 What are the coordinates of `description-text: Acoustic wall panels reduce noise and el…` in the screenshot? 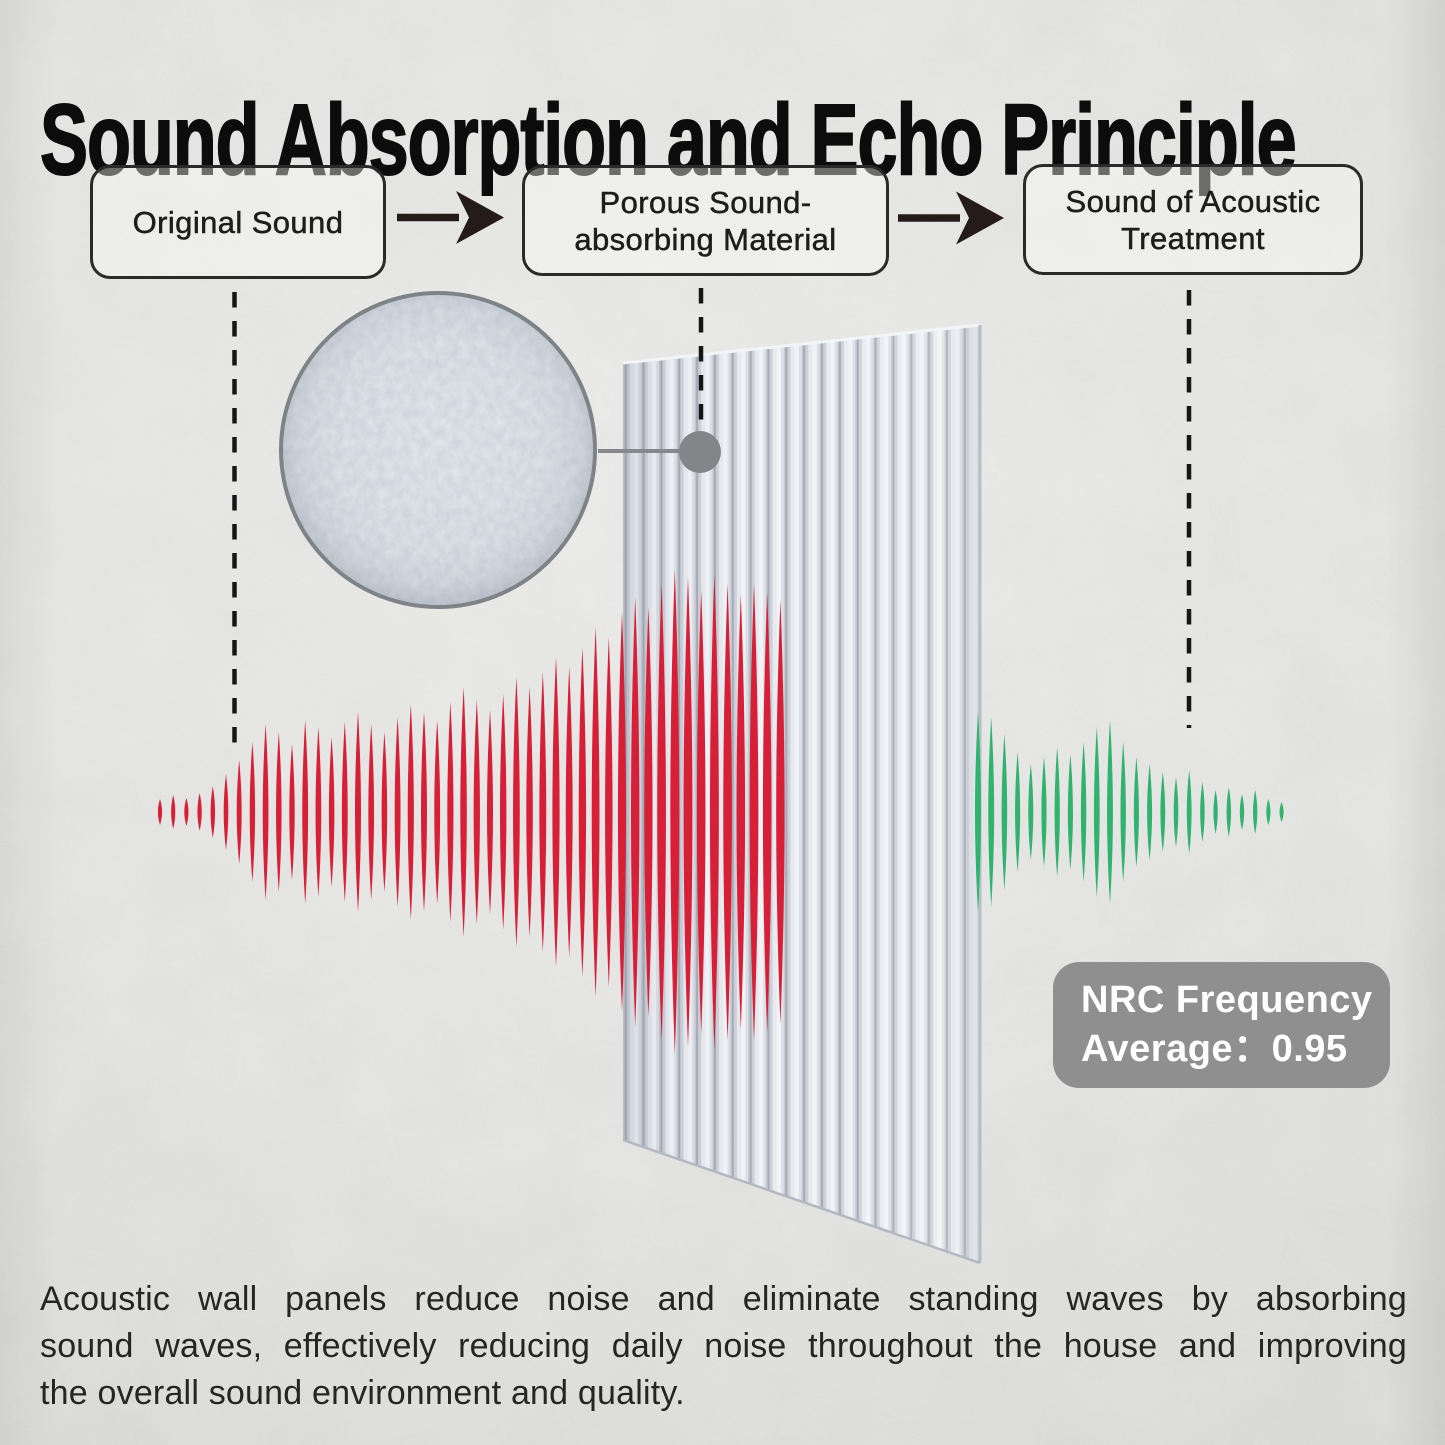 It's located at (723, 1346).